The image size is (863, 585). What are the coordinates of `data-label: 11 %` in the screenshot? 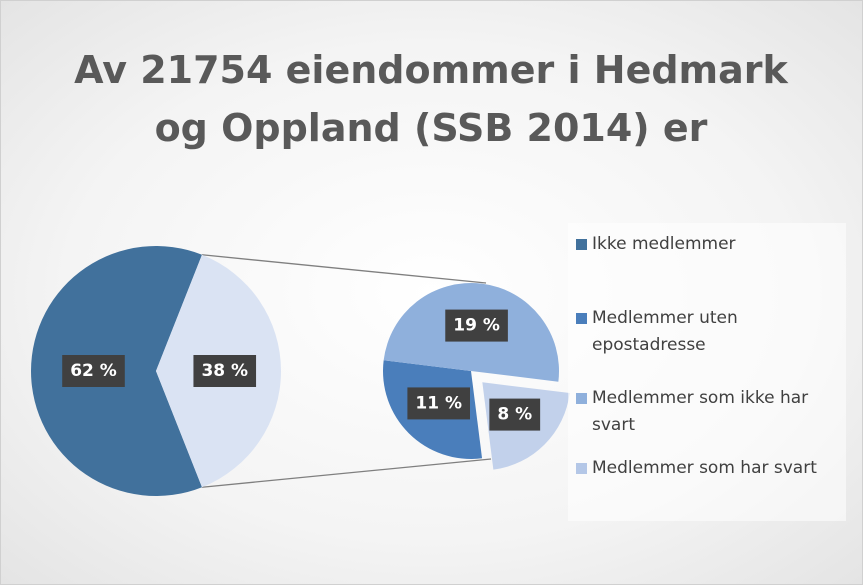 It's located at (439, 403).